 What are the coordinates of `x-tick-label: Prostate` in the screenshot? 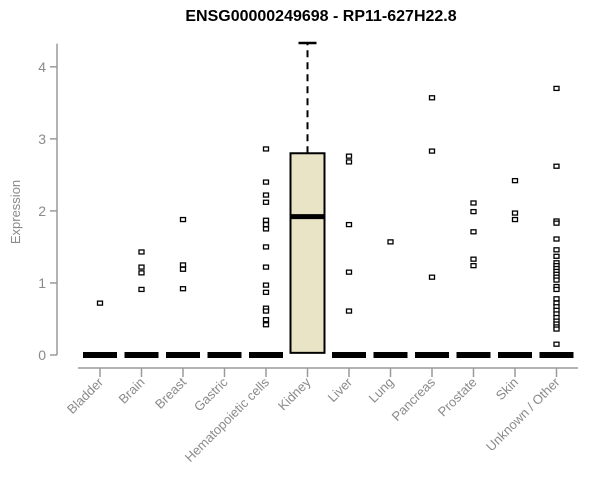 It's located at (457, 397).